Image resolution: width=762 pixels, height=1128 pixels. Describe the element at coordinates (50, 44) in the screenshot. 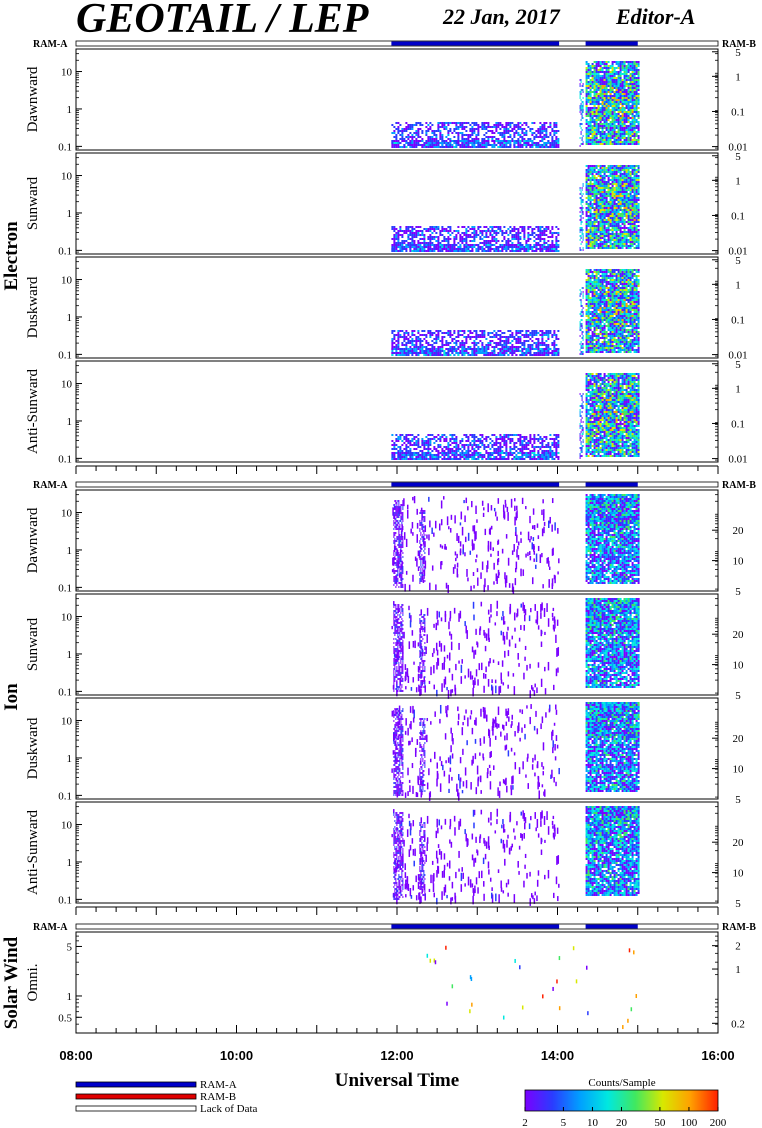

I see `ram-left-label: RAM-A` at that location.